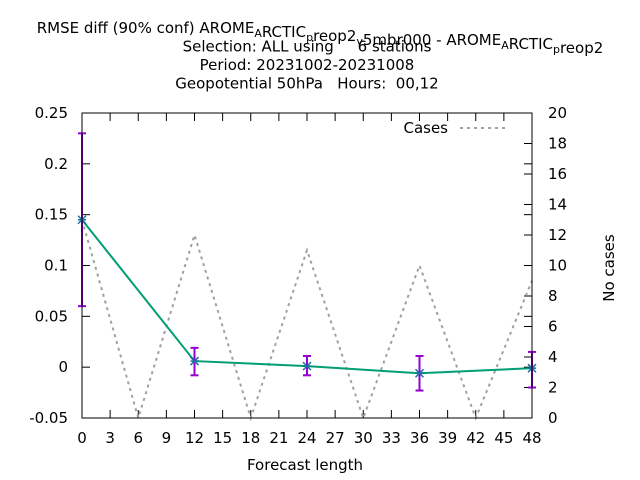 The image size is (640, 480). What do you see at coordinates (553, 357) in the screenshot?
I see `y2-tick-label: 4` at bounding box center [553, 357].